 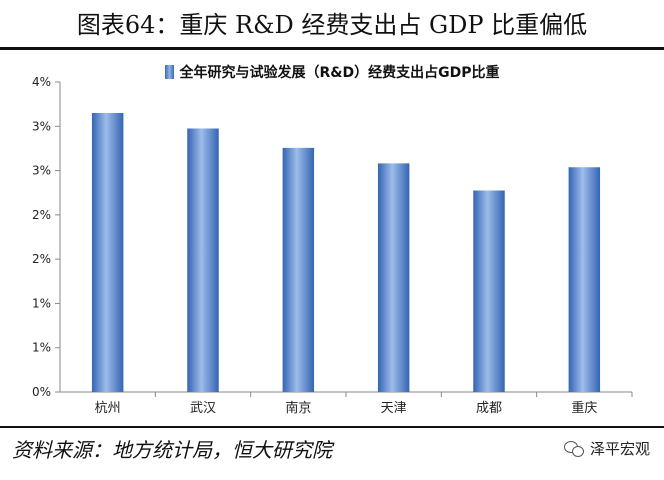 I want to click on brand: 泽平宏观, so click(x=606, y=448).